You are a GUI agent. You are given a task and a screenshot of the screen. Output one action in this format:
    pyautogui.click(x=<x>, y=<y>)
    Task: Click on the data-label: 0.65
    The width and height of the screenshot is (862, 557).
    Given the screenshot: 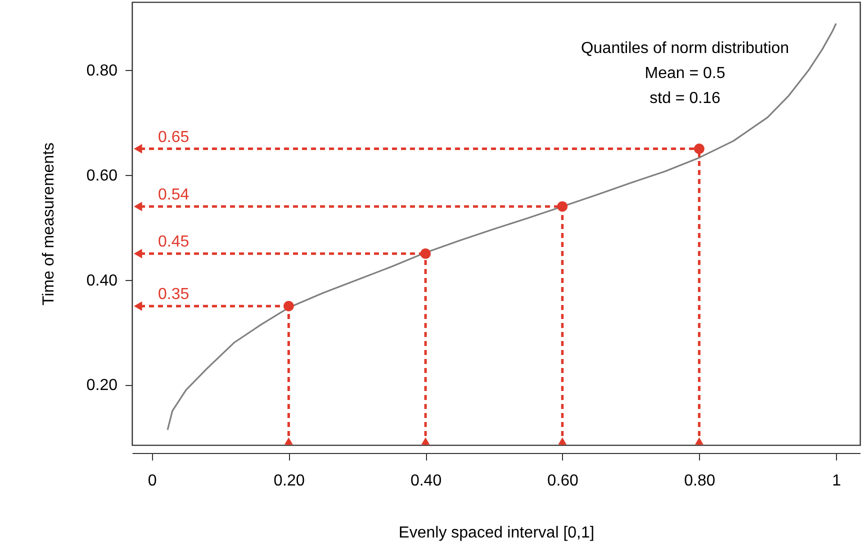 What is the action you would take?
    pyautogui.click(x=174, y=137)
    